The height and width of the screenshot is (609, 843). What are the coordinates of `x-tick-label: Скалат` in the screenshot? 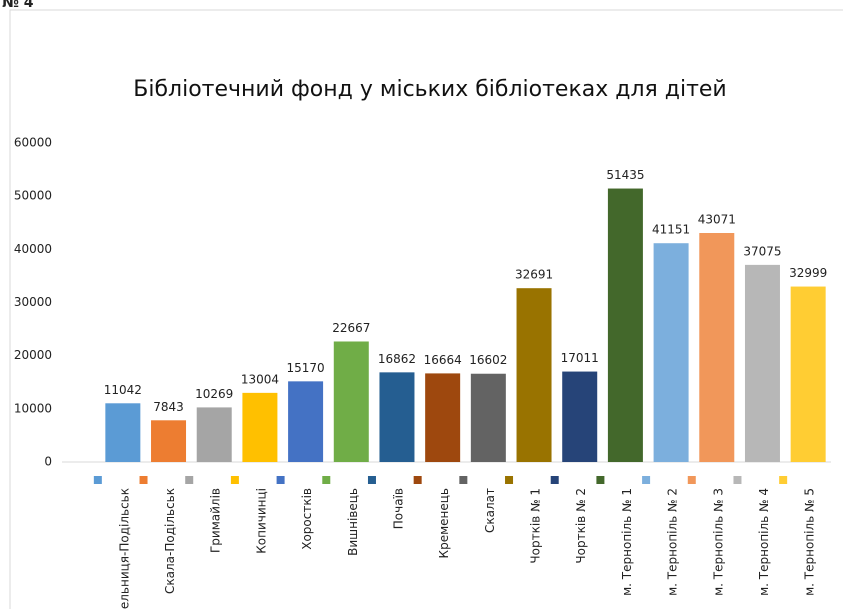 It's located at (490, 510).